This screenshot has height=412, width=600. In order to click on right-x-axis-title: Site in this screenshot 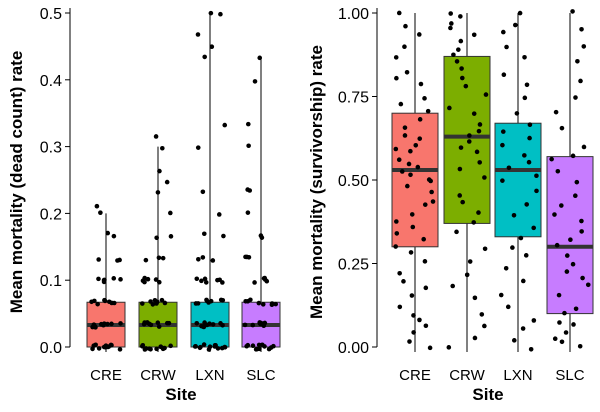, I will do `click(487, 394)`.